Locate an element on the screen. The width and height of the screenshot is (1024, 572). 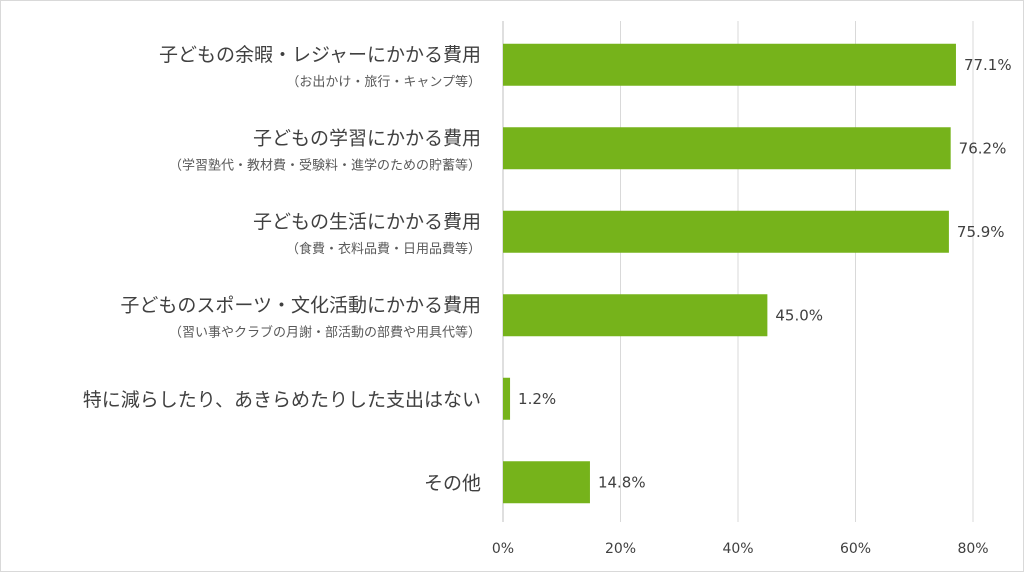
category-label: 子どもの学習にかかる費用 is located at coordinates (367, 138).